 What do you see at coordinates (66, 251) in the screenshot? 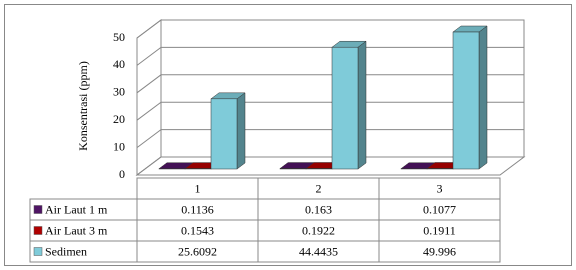
I see `legend-label: Sedimen` at bounding box center [66, 251].